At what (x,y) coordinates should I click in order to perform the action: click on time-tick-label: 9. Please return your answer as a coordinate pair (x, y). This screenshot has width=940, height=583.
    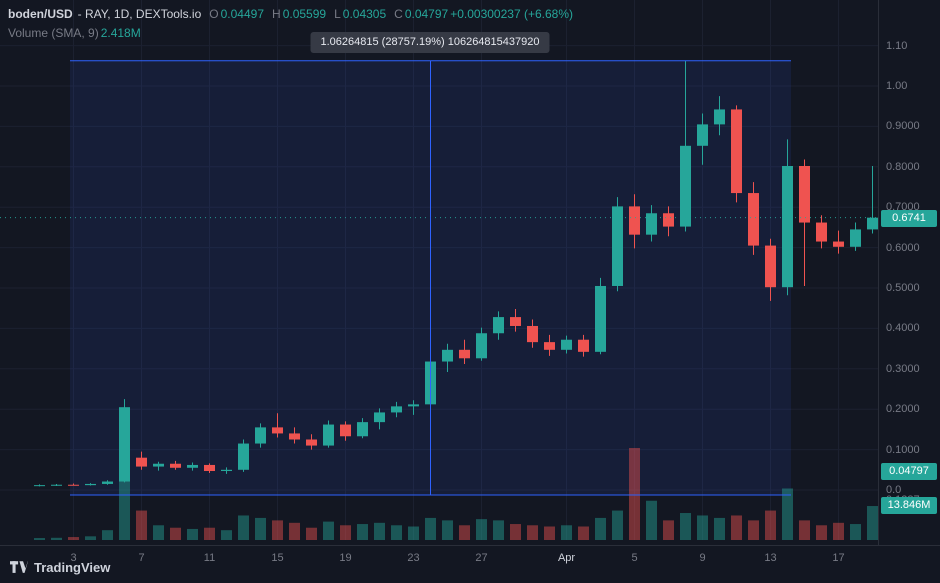
    Looking at the image, I should click on (702, 558).